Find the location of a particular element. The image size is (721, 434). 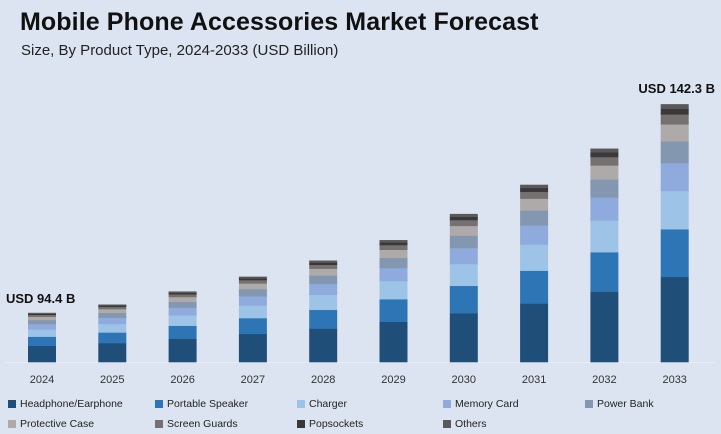

legend-label: Protective Case is located at coordinates (57, 424).